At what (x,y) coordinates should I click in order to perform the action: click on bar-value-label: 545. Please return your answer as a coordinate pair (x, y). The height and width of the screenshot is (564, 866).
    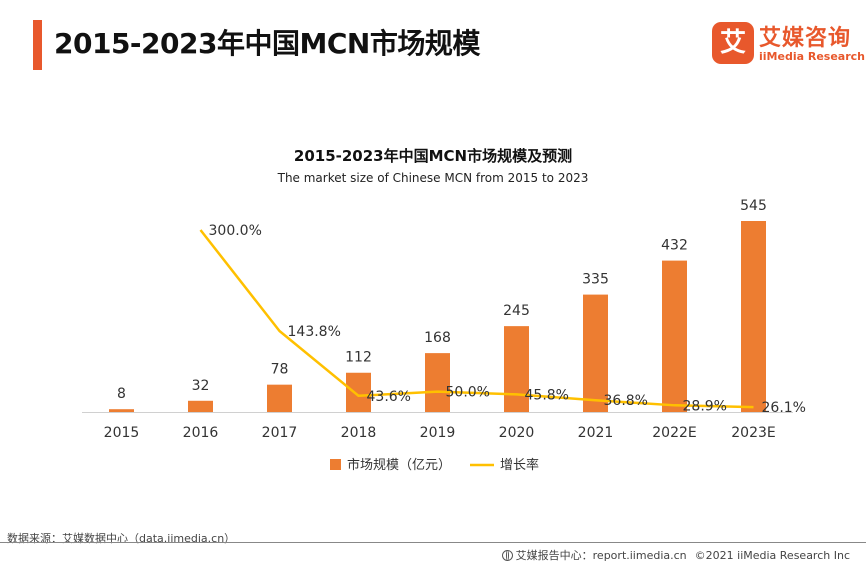
    Looking at the image, I should click on (753, 206).